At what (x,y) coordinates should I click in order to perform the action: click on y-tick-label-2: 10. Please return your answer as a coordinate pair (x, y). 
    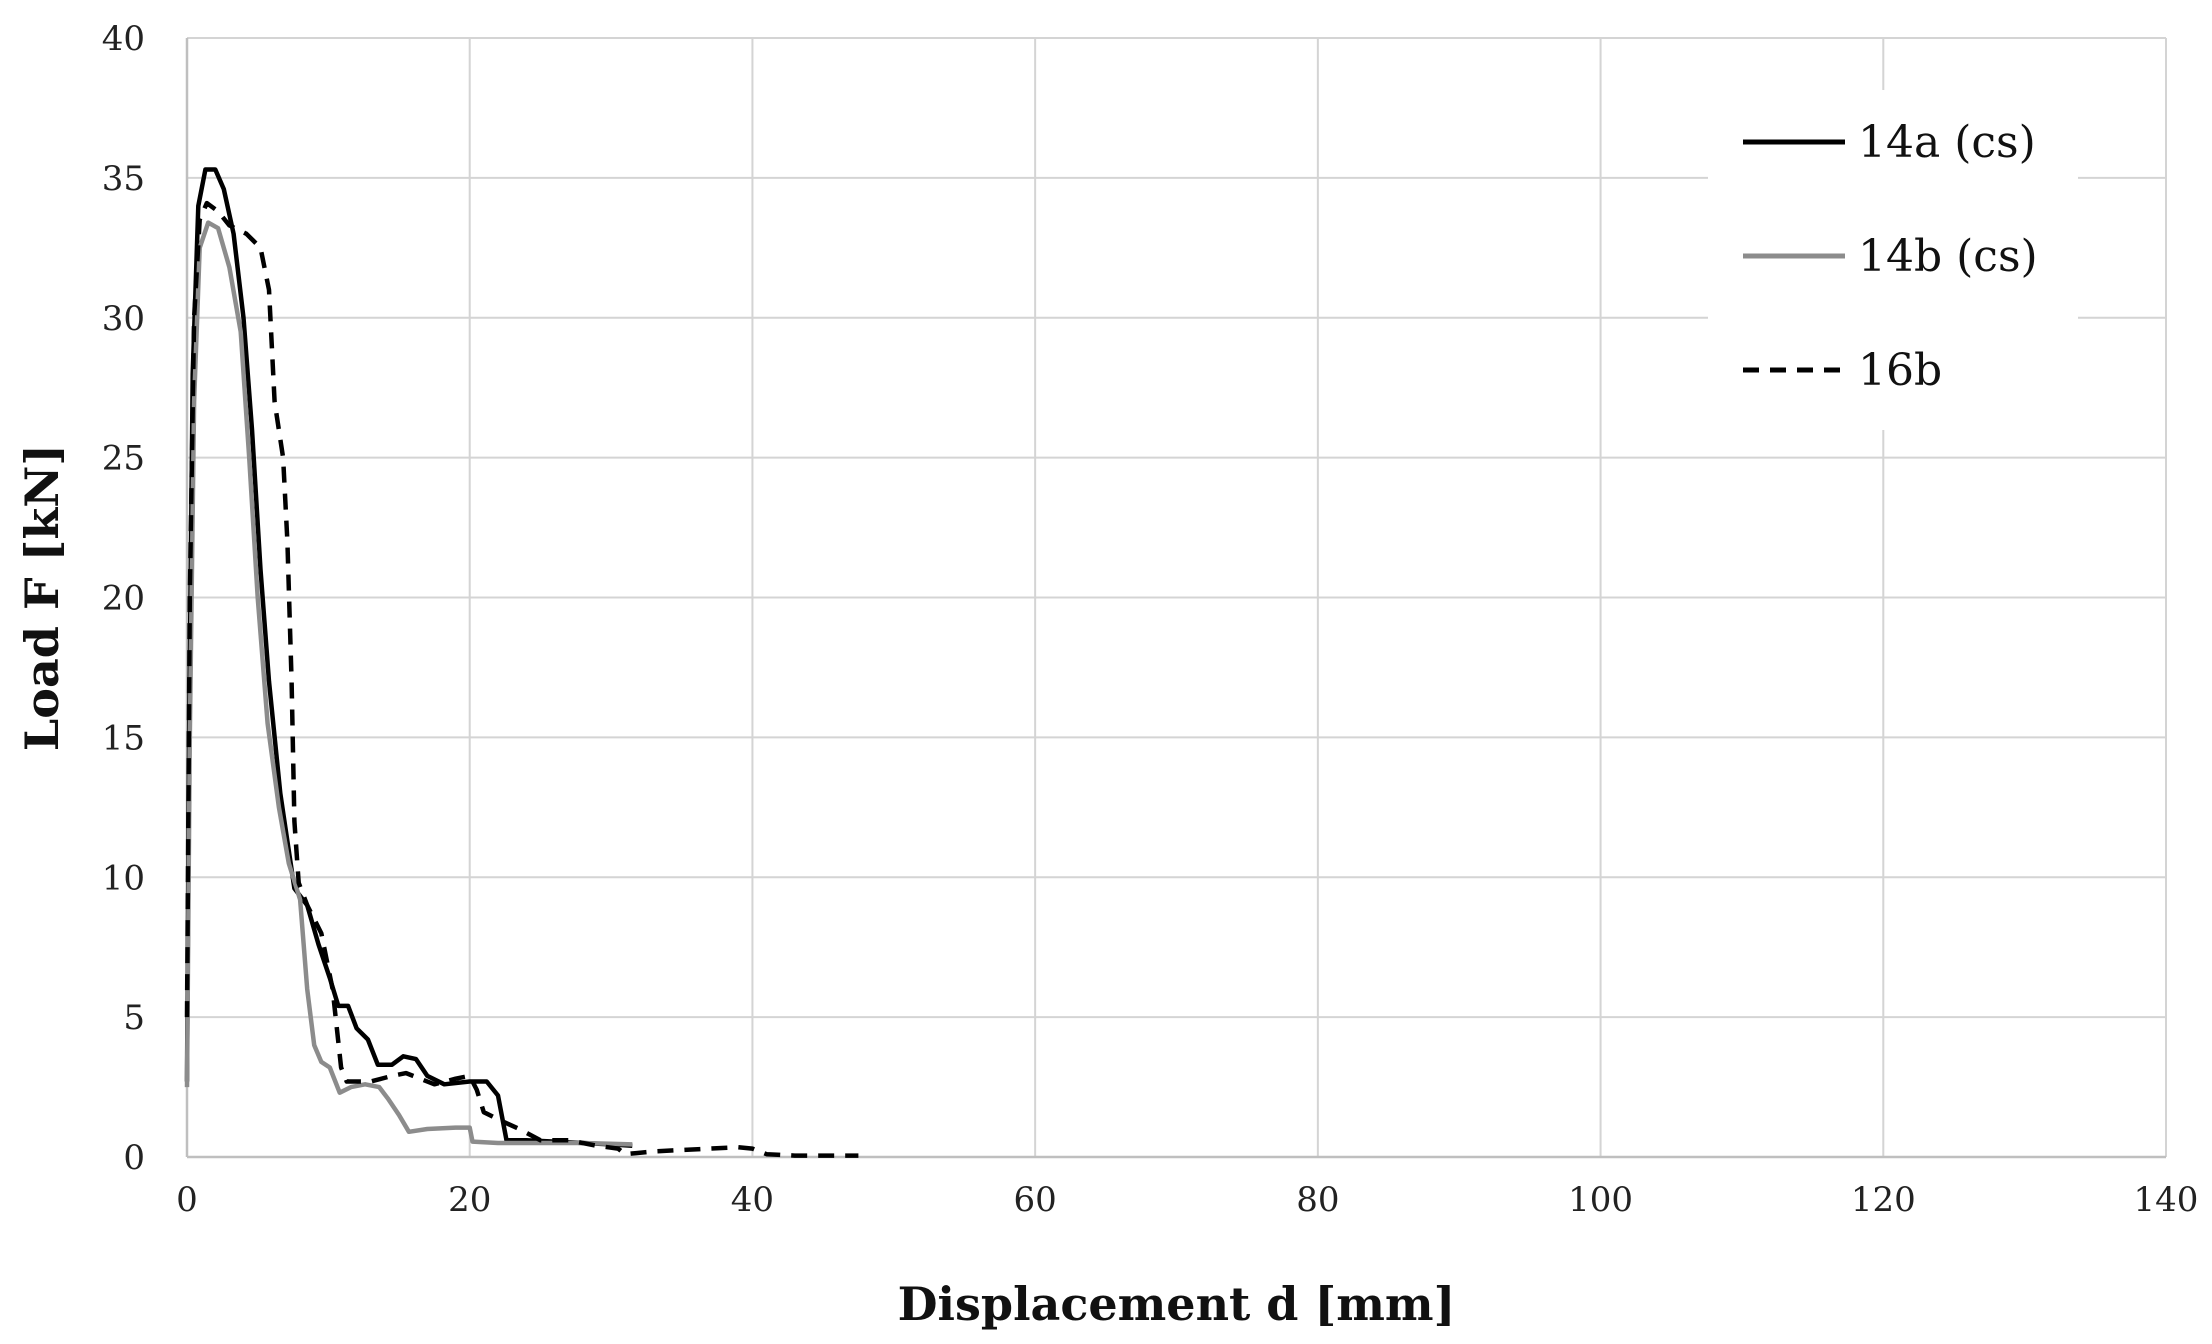
    Looking at the image, I should click on (123, 878).